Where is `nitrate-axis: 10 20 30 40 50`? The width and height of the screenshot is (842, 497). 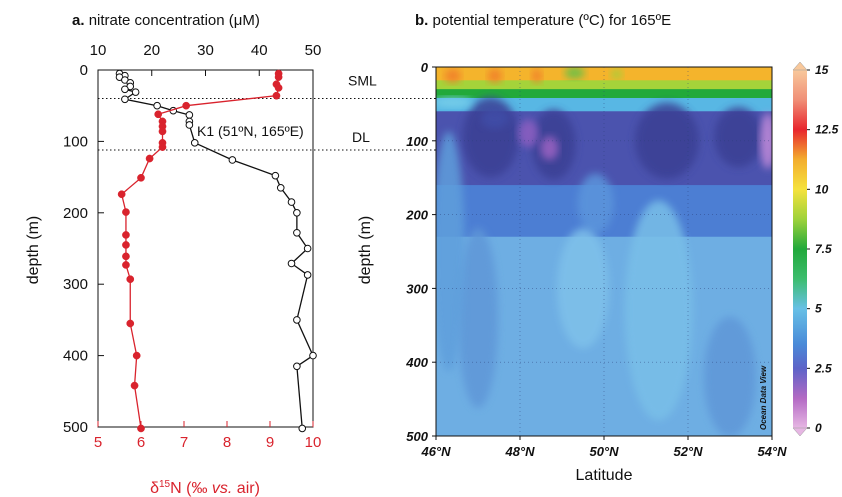 nitrate-axis: 10 20 30 40 50 is located at coordinates (205, 59).